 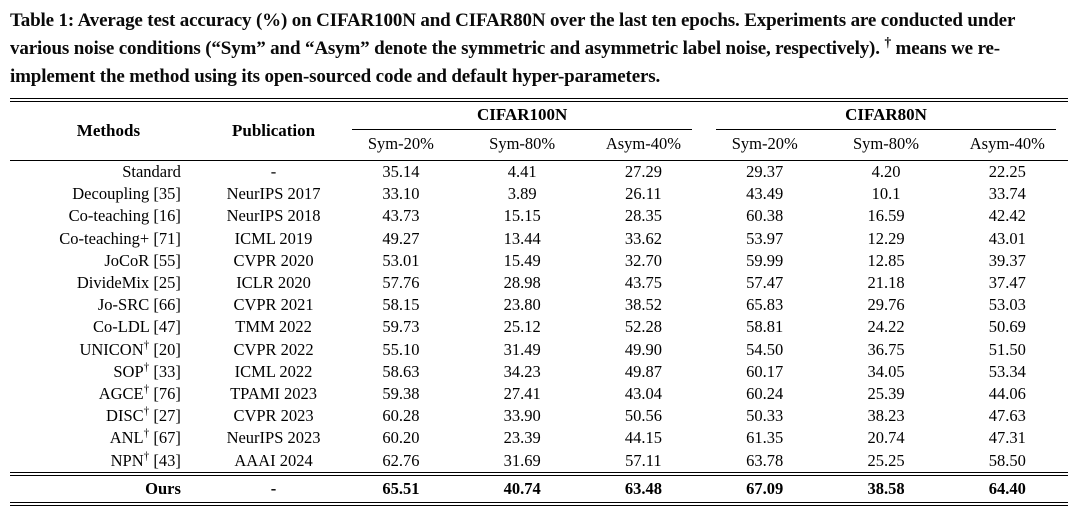 What do you see at coordinates (522, 305) in the screenshot?
I see `value-cell: 23.80` at bounding box center [522, 305].